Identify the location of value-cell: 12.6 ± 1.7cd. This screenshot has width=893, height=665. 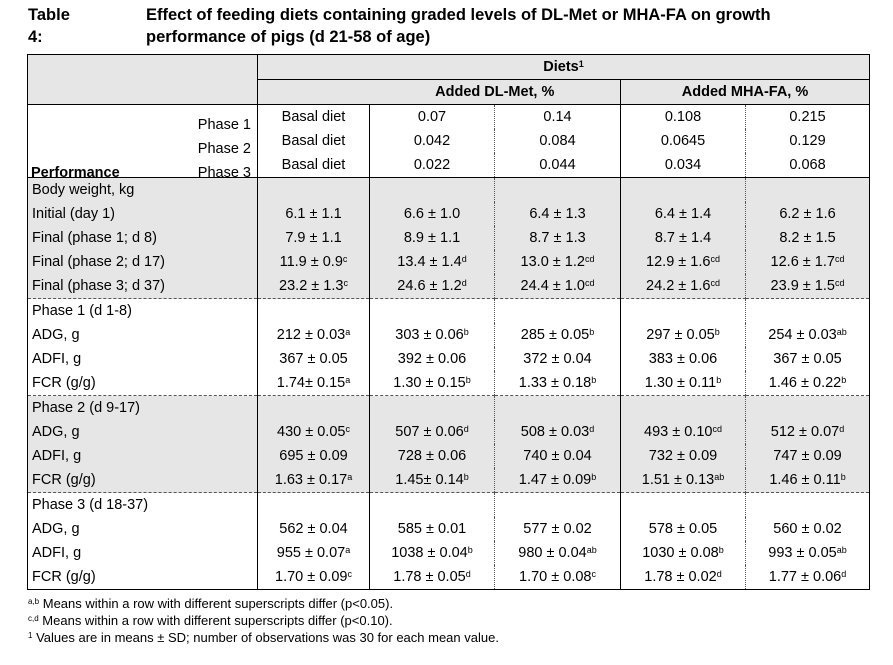
(807, 262).